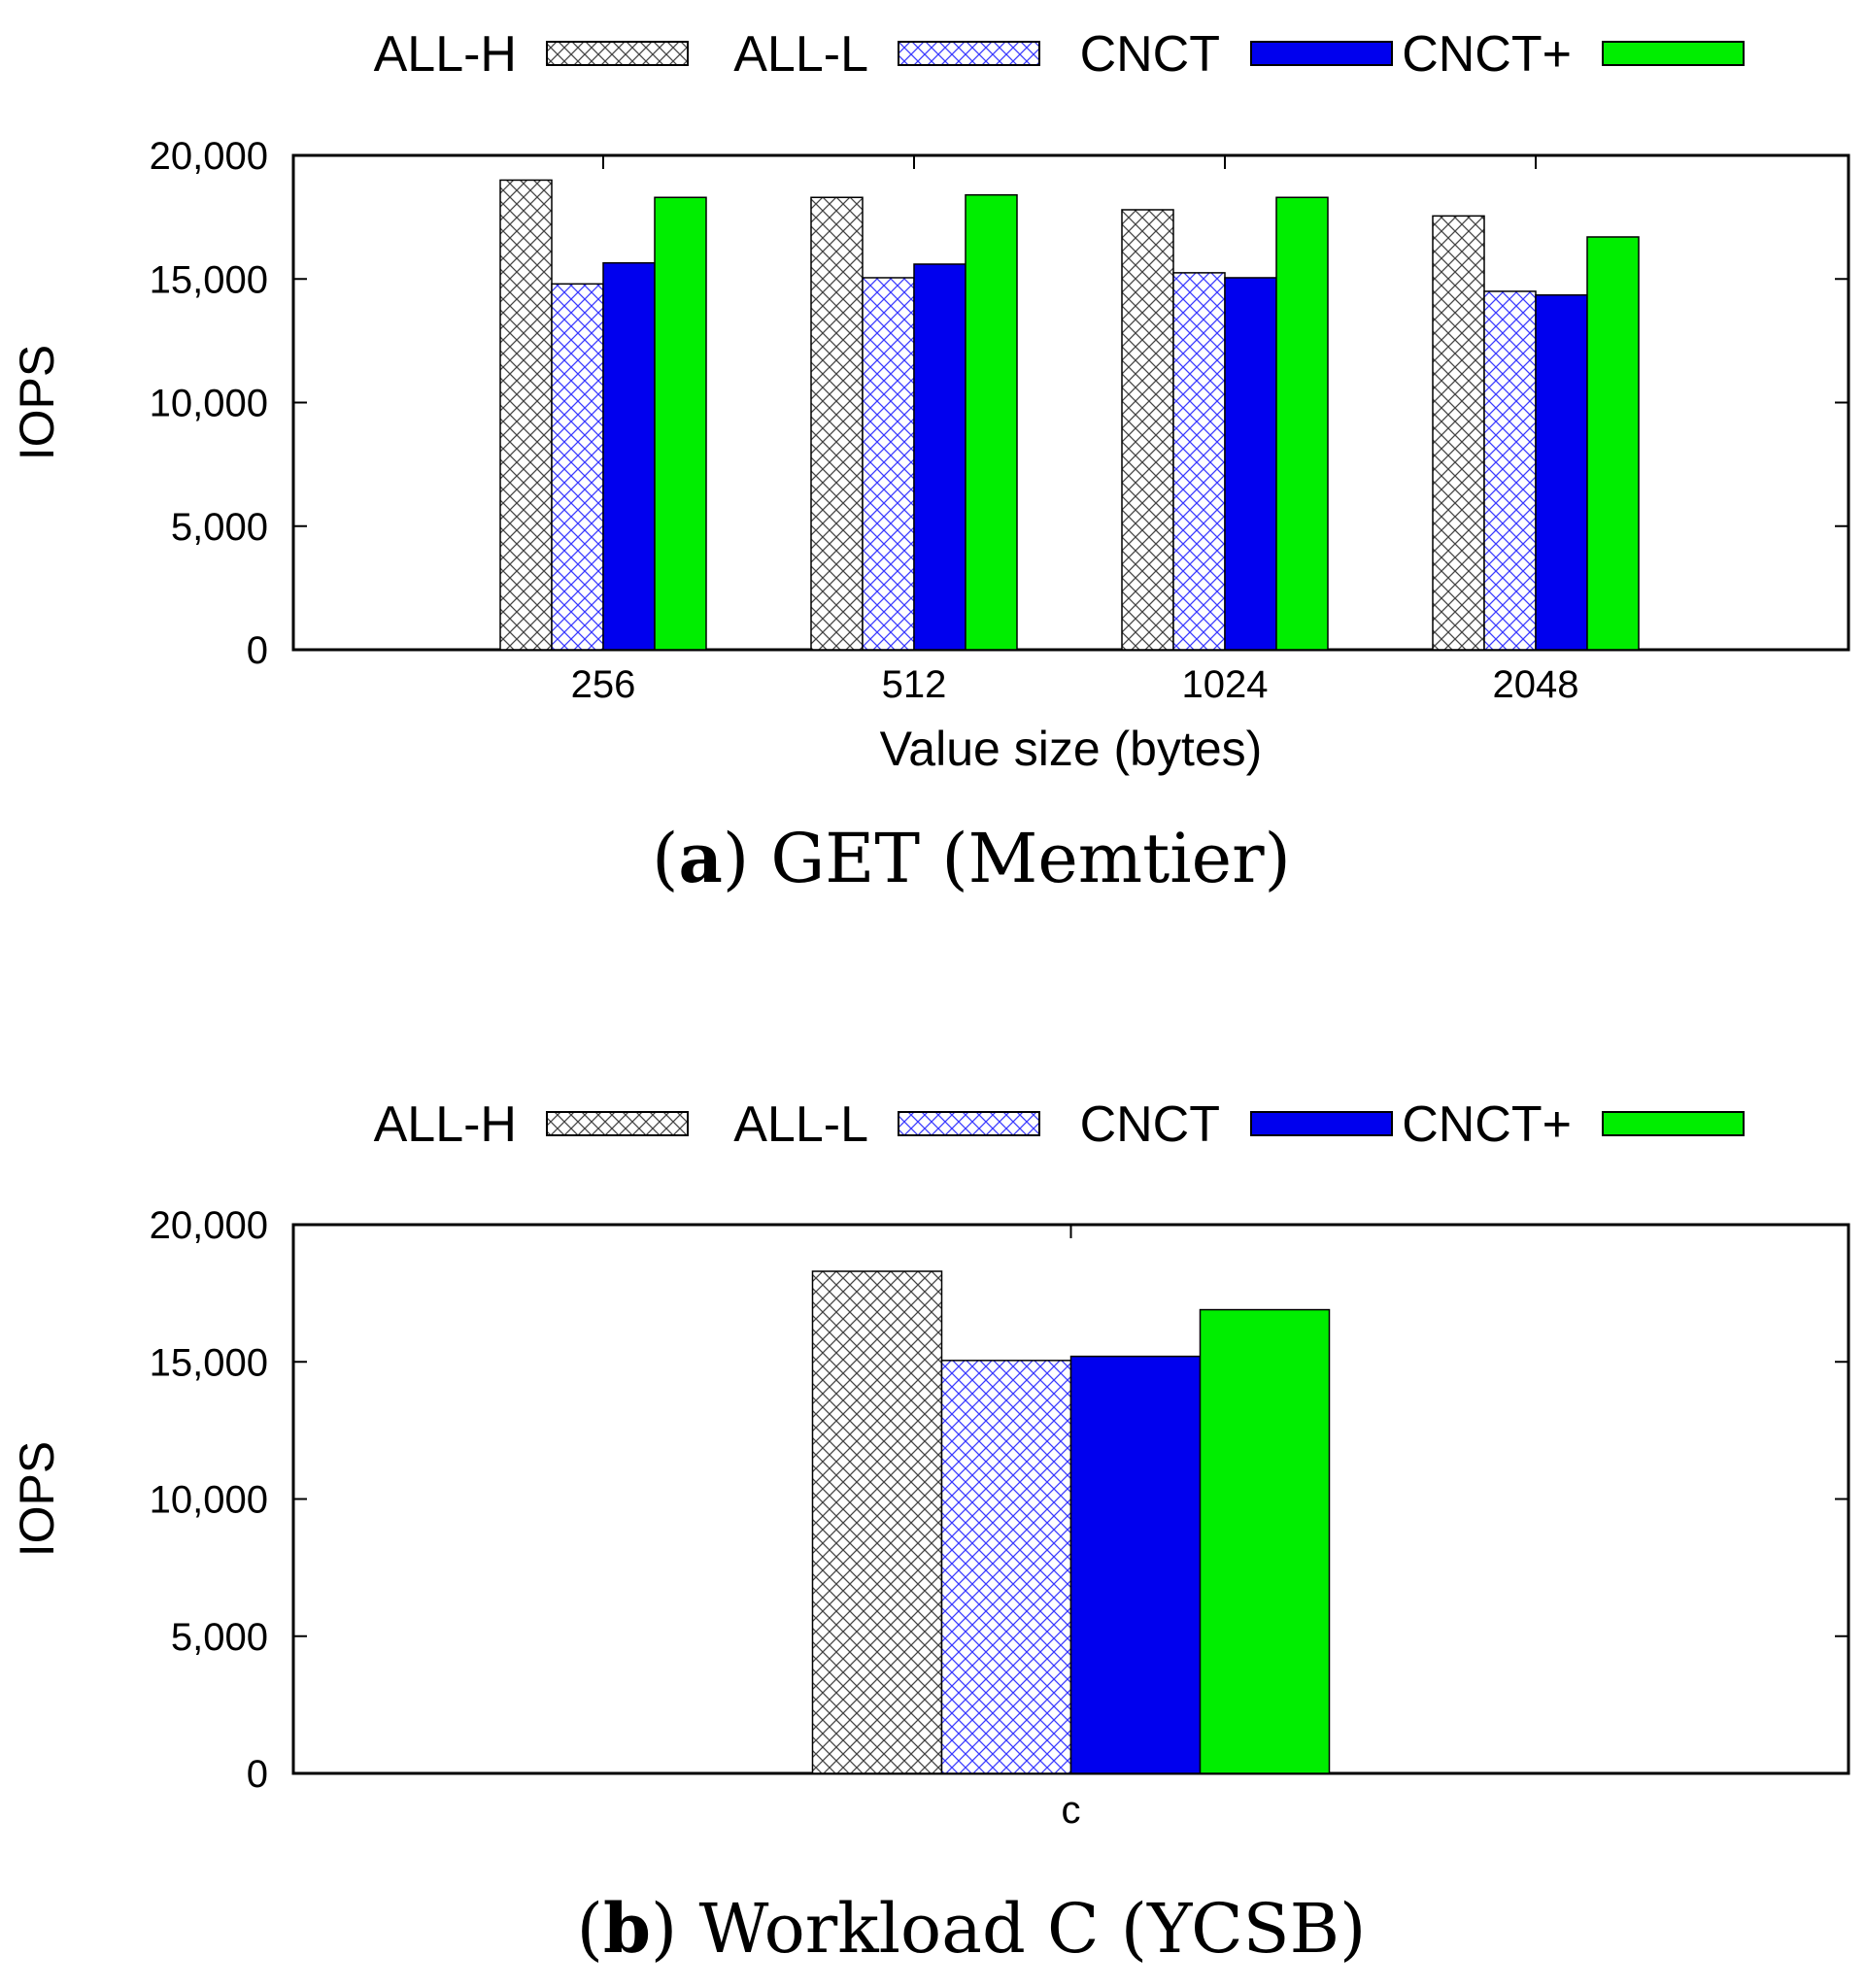  What do you see at coordinates (1006, 1567) in the screenshot?
I see `bar-all-l-c` at bounding box center [1006, 1567].